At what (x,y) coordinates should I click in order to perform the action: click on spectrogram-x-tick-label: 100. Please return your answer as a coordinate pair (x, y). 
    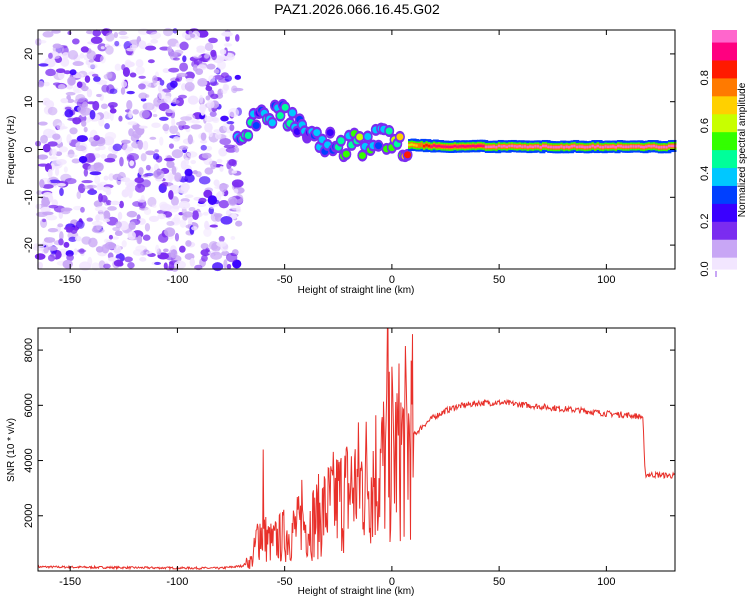
    Looking at the image, I should click on (606, 280).